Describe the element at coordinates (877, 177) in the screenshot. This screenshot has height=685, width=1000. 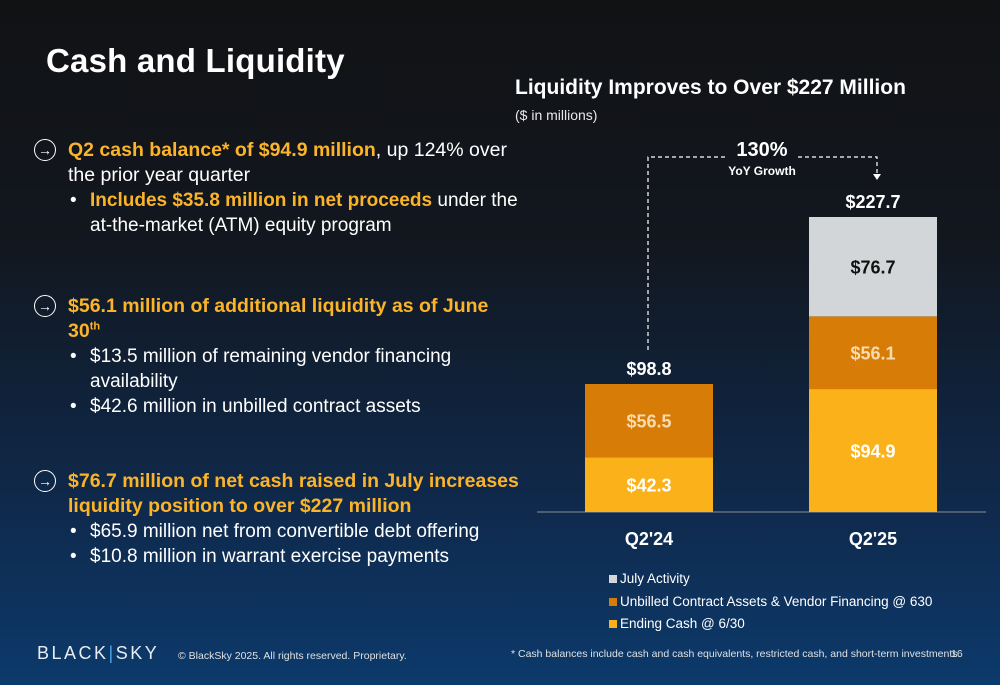
I see `growth-arrow-icon` at that location.